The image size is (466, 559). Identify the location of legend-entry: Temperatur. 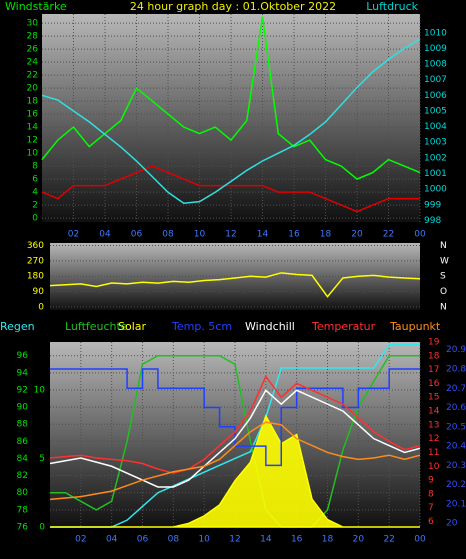
(343, 326).